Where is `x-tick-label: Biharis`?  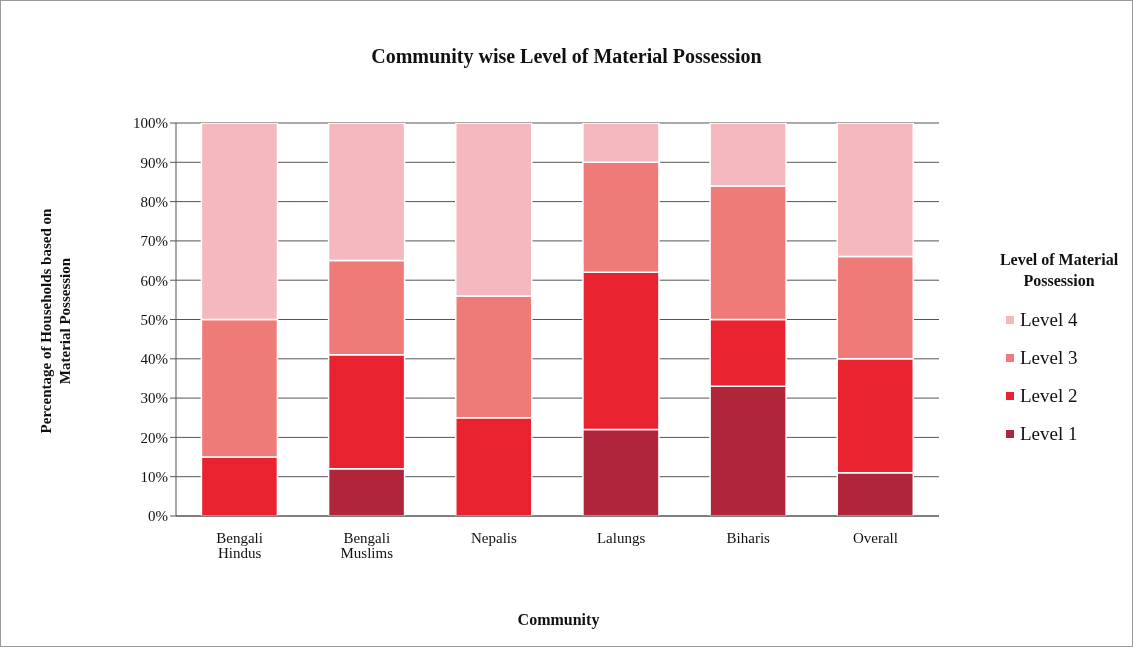 x-tick-label: Biharis is located at coordinates (748, 537).